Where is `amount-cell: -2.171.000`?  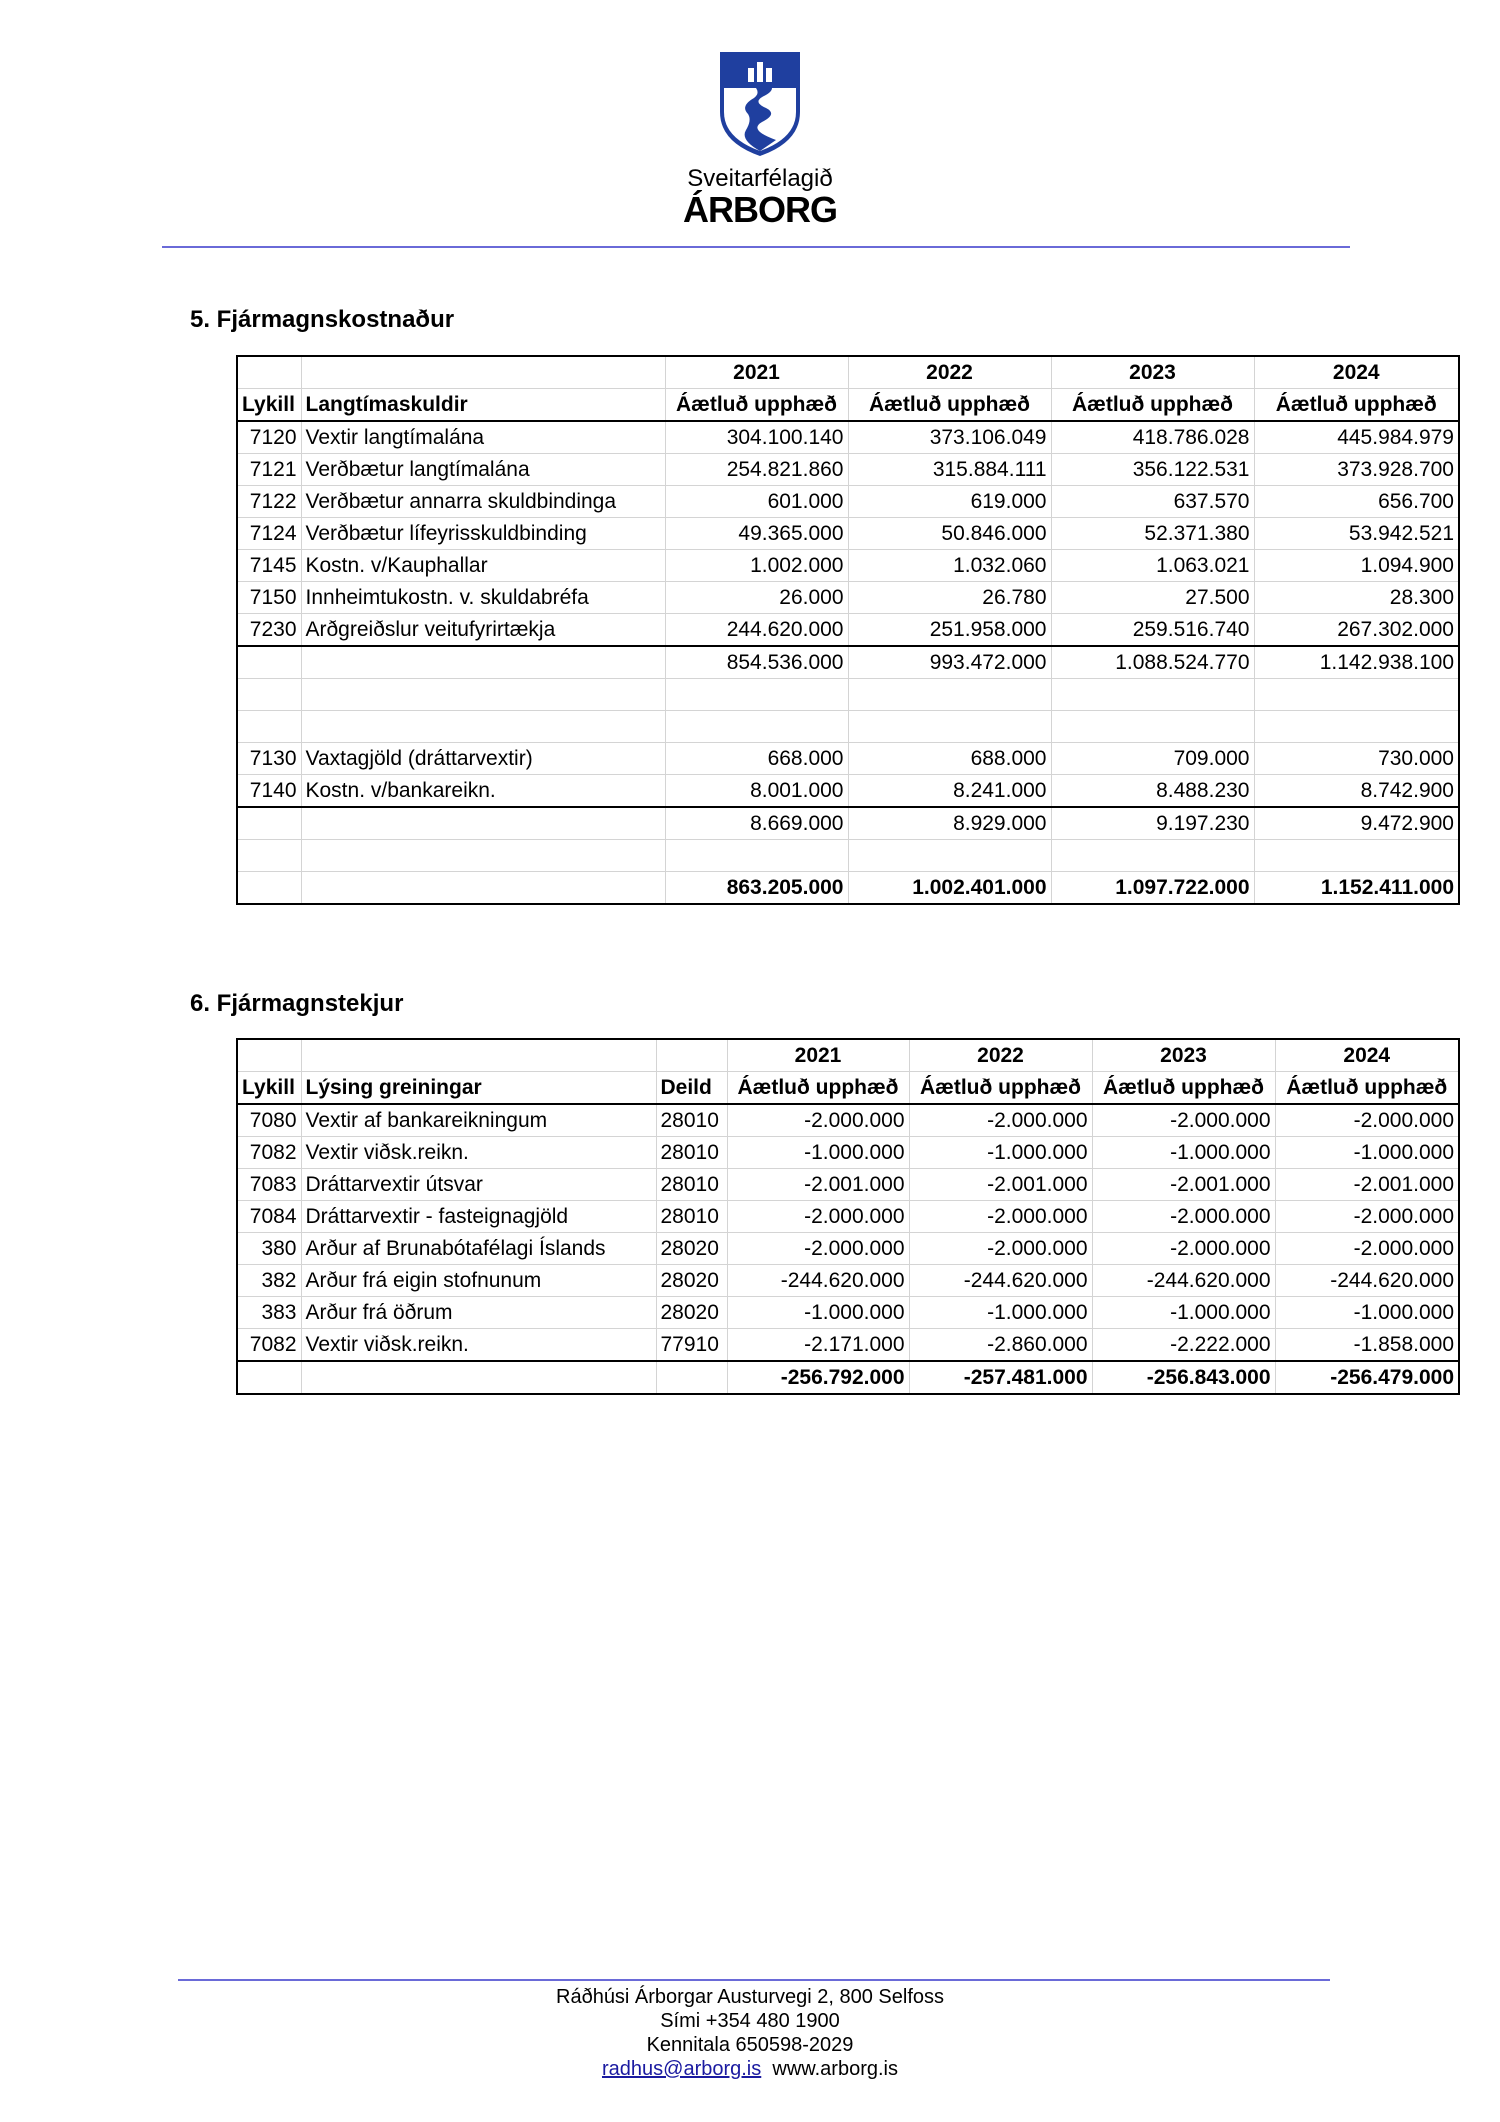
amount-cell: -2.171.000 is located at coordinates (818, 1345).